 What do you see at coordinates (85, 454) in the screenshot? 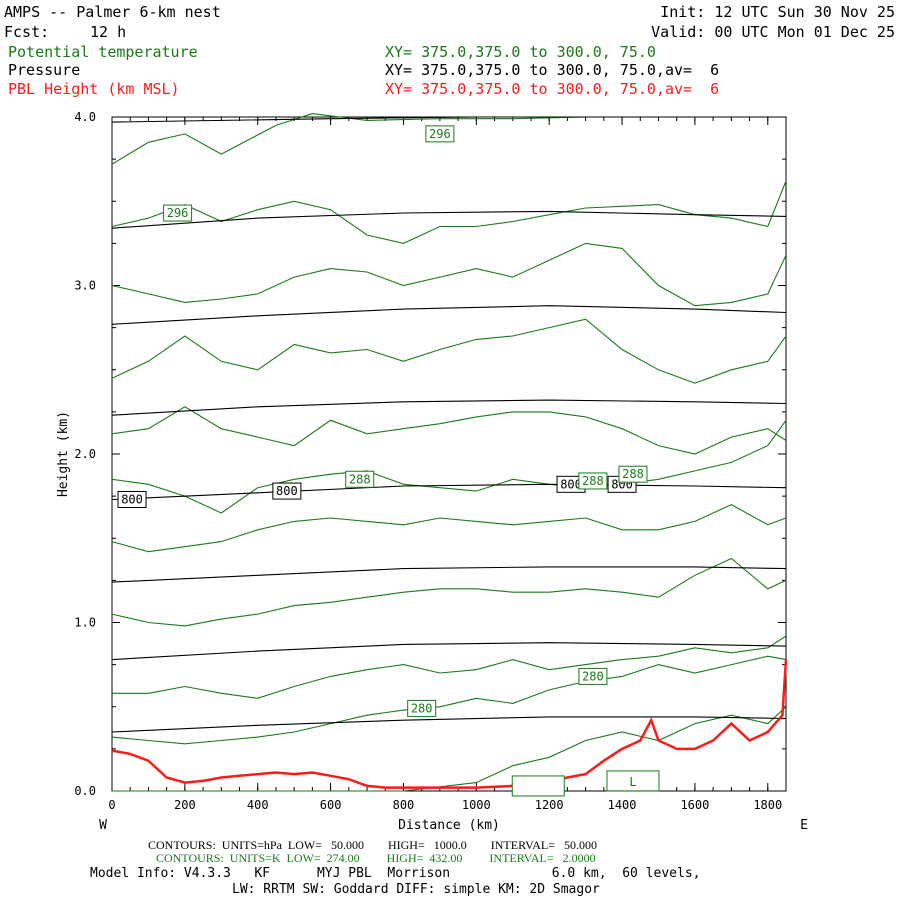
I see `y-tick-label: 2.0` at bounding box center [85, 454].